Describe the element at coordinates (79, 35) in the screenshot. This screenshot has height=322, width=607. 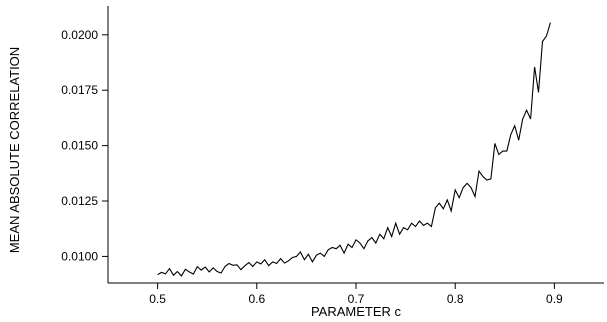
I see `y-tick-label: 0.0200` at that location.